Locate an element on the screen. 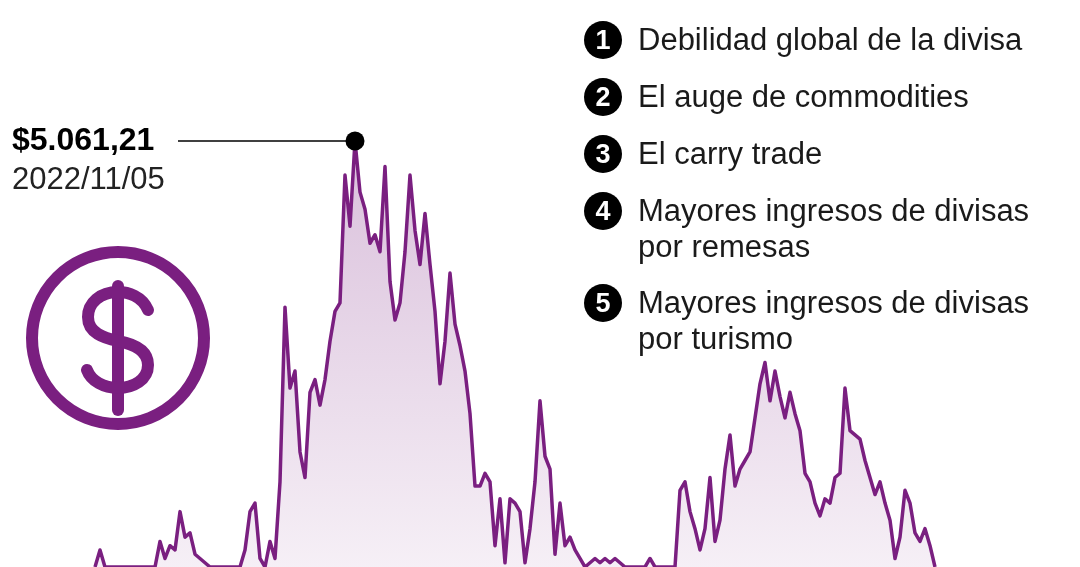  annotation: $5.061,21 2022/11/05 is located at coordinates (88, 159).